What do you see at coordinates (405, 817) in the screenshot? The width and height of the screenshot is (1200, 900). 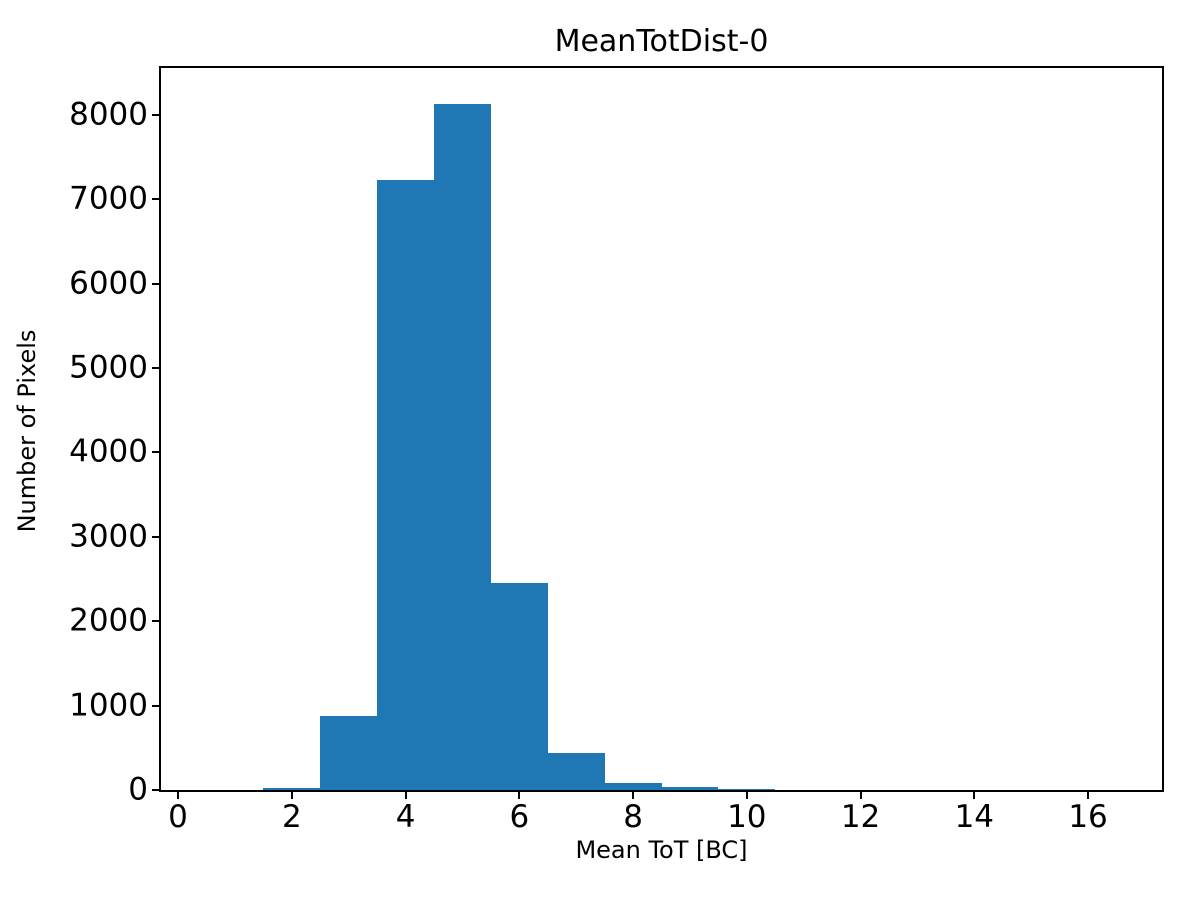 I see `x-tick-label: 4` at bounding box center [405, 817].